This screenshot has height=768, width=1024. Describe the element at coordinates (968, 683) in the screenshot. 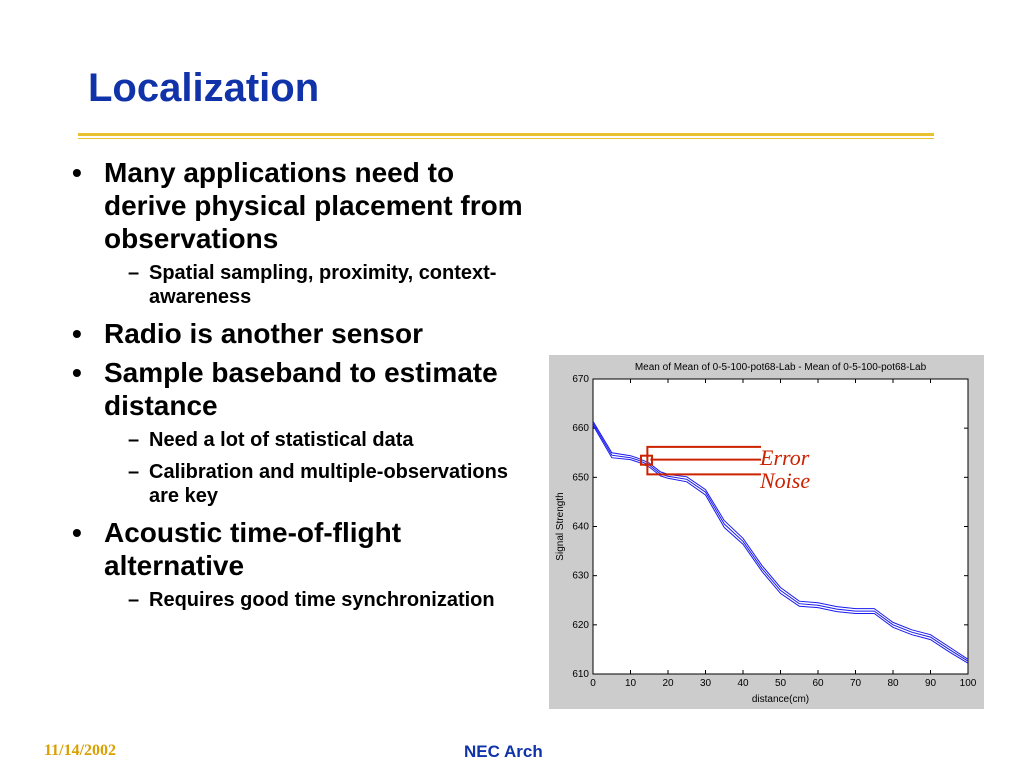

I see `x-tick-label: 100` at that location.